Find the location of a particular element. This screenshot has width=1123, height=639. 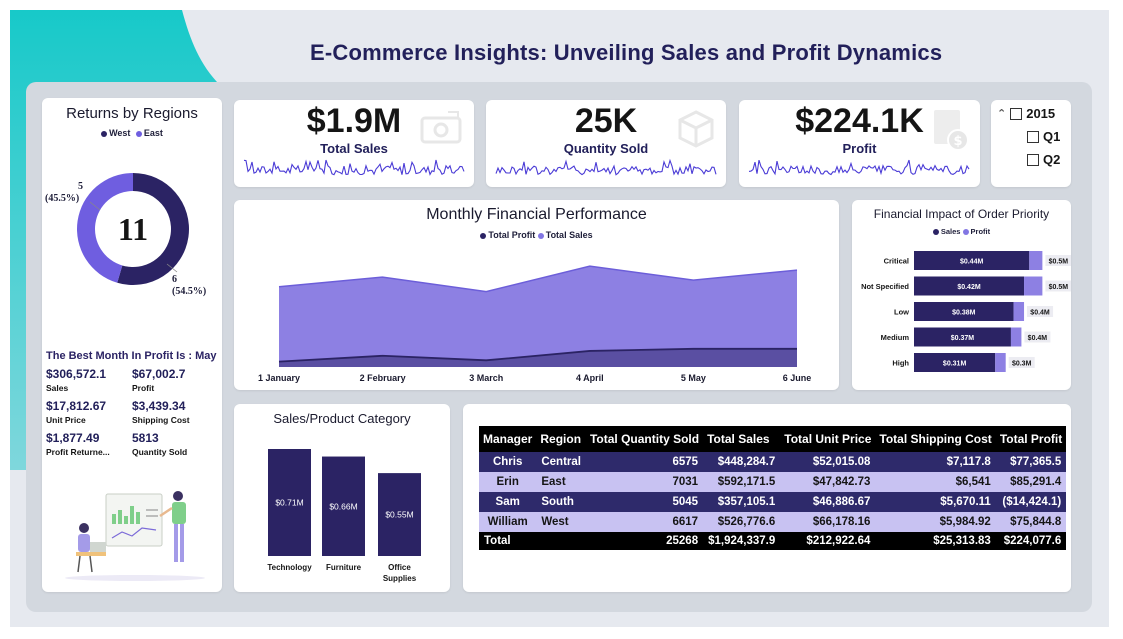

bar-sales-label: $0.31M is located at coordinates (955, 364).